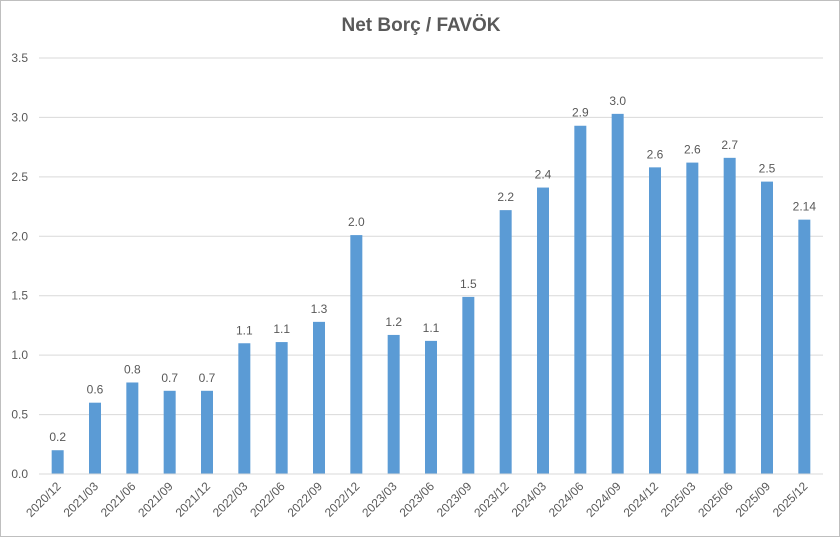  What do you see at coordinates (132, 369) in the screenshot?
I see `data-label: 0.8` at bounding box center [132, 369].